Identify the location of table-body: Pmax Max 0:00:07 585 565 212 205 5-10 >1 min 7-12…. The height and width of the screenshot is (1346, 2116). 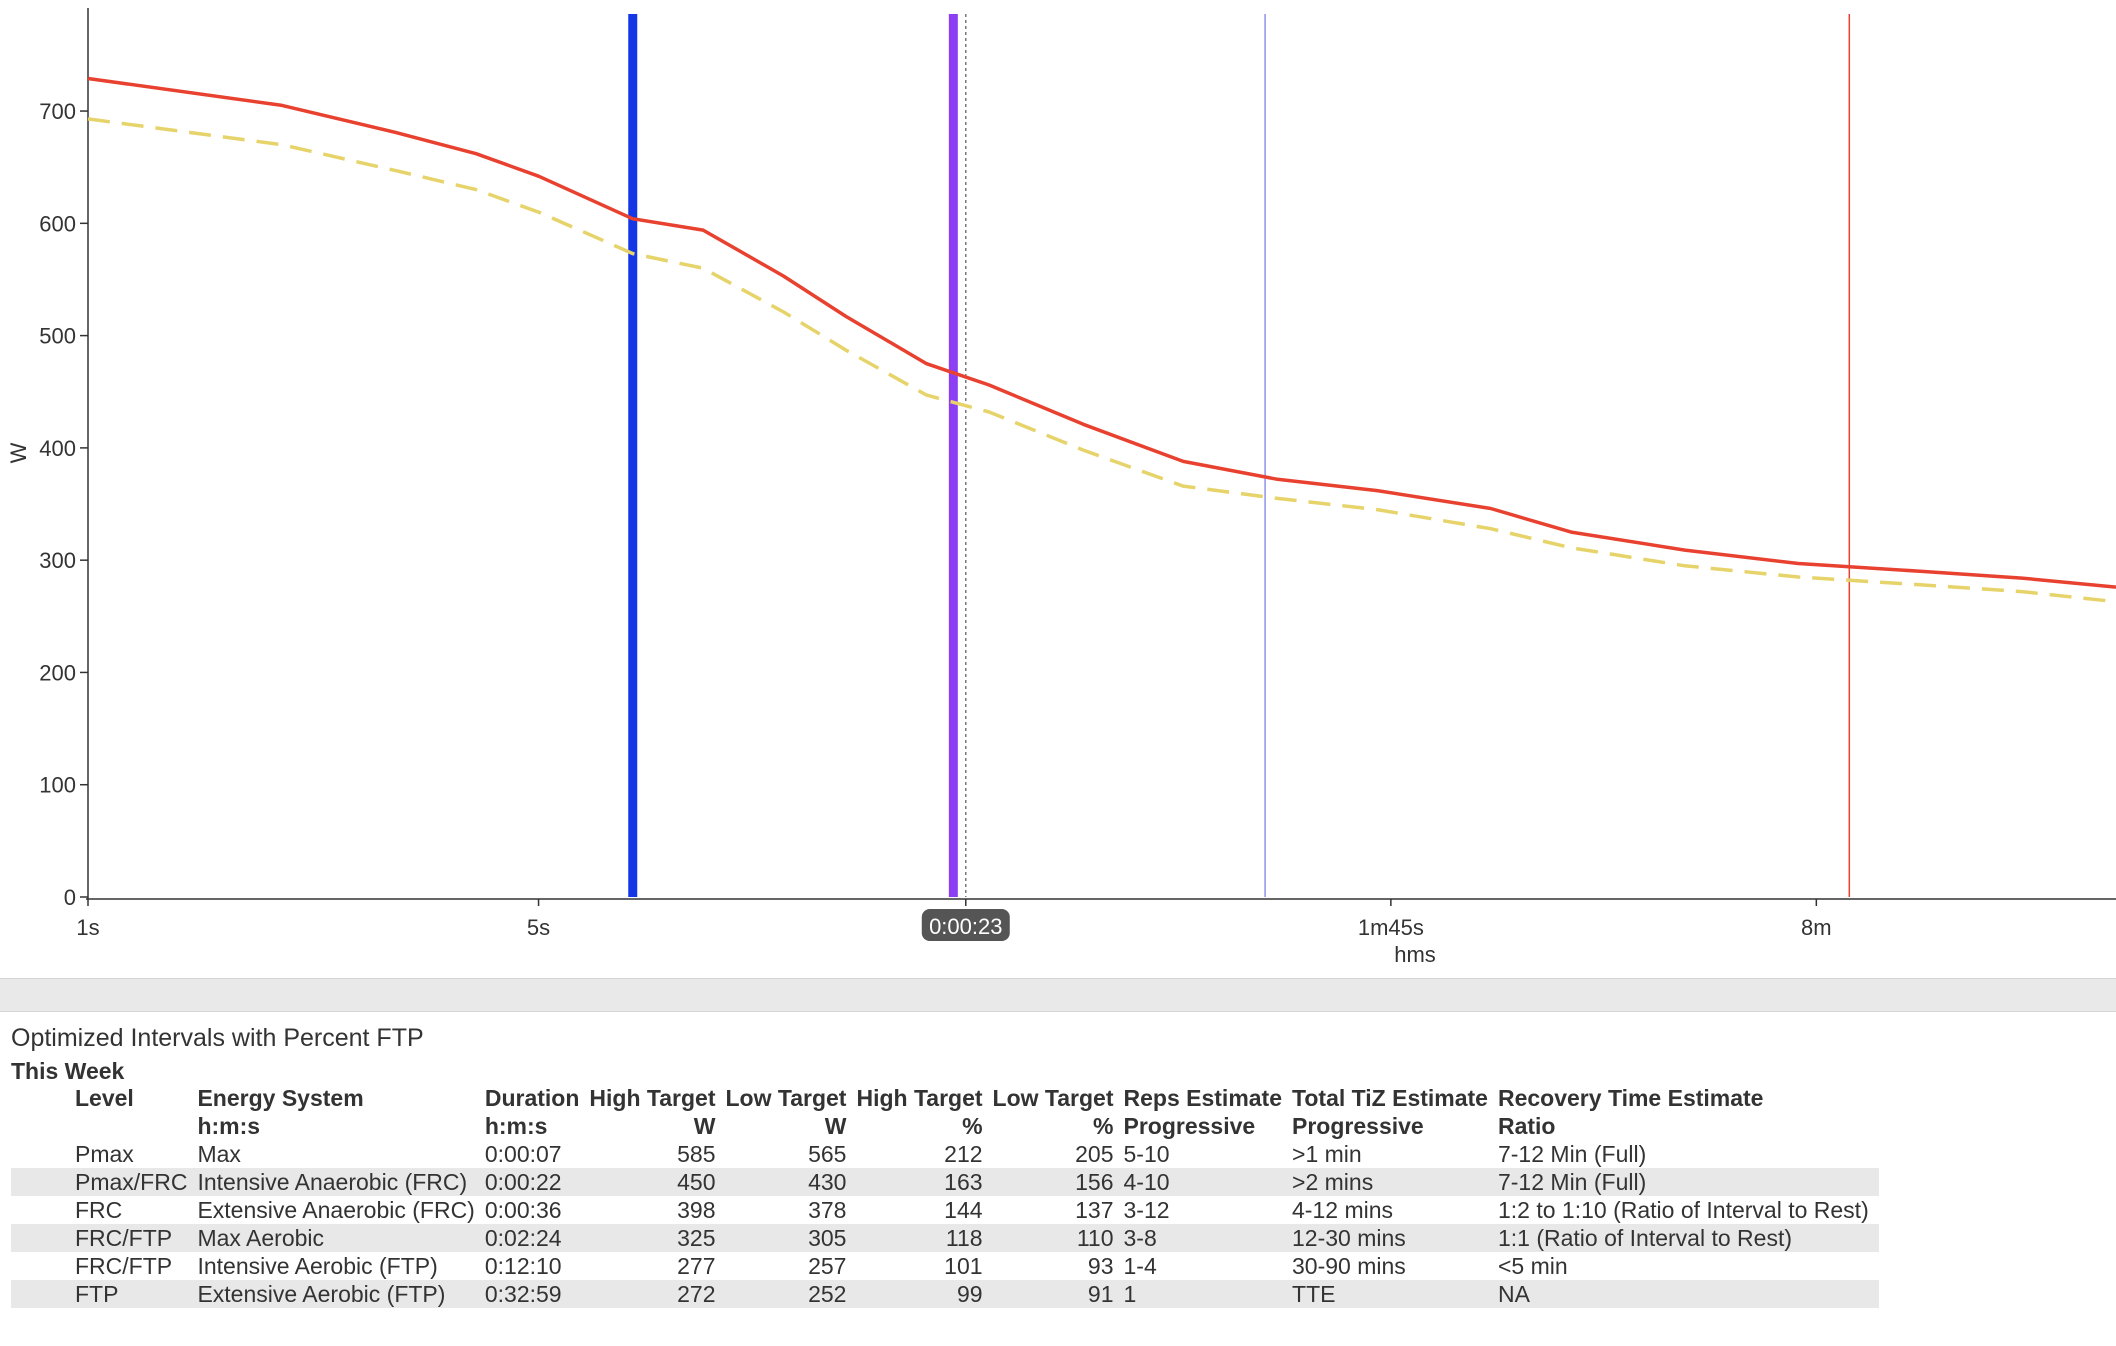
(945, 1224).